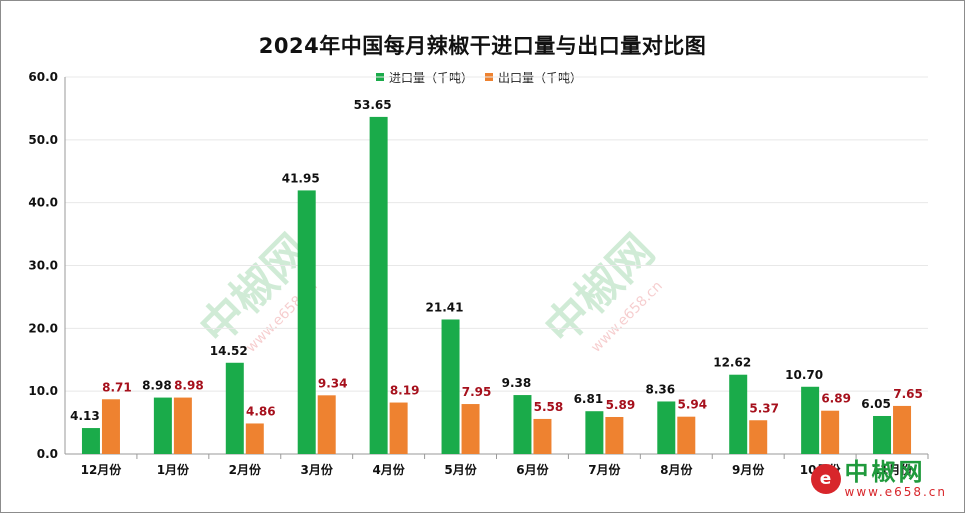 This screenshot has width=965, height=513. I want to click on y-tick-label: 40.0, so click(43, 203).